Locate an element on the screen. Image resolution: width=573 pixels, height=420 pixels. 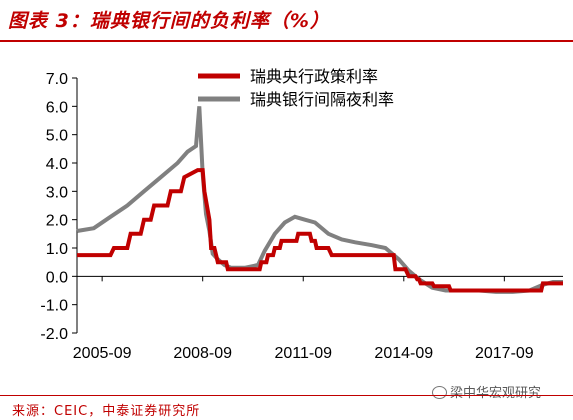
watermark: 梁中华宏观研究 is located at coordinates (486, 391).